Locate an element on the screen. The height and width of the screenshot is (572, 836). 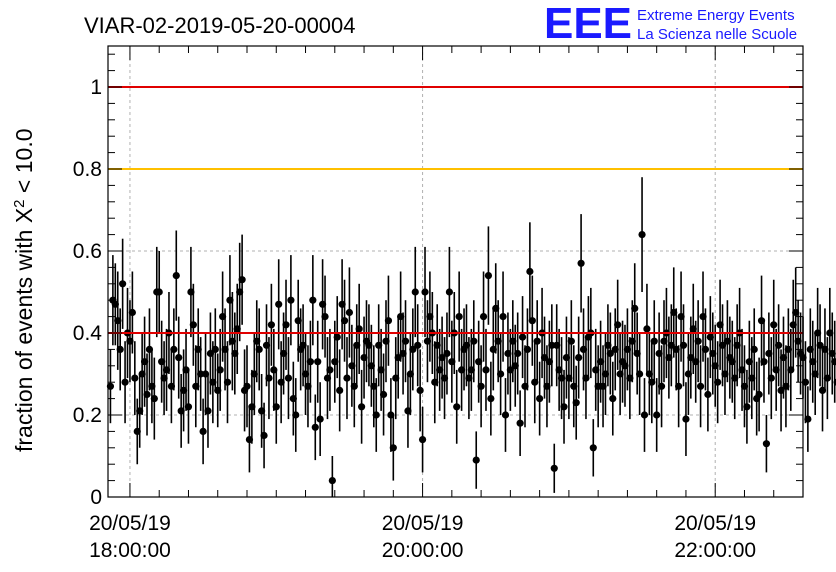
logo-line1: Extreme Energy Events is located at coordinates (716, 15).